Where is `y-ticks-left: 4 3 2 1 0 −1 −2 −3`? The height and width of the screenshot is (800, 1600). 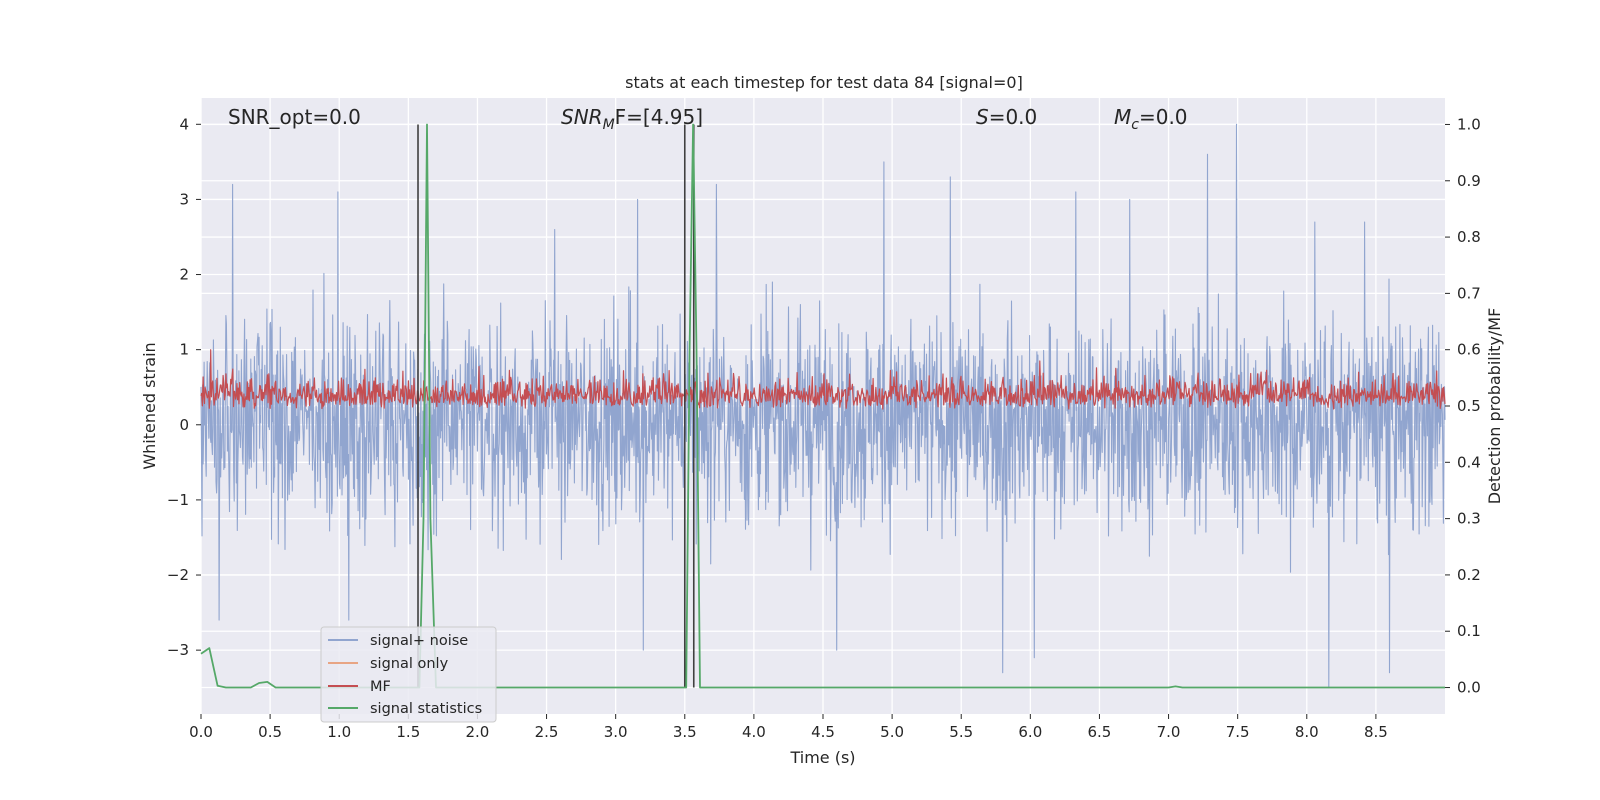 y-ticks-left: 4 3 2 1 0 −1 −2 −3 is located at coordinates (184, 387).